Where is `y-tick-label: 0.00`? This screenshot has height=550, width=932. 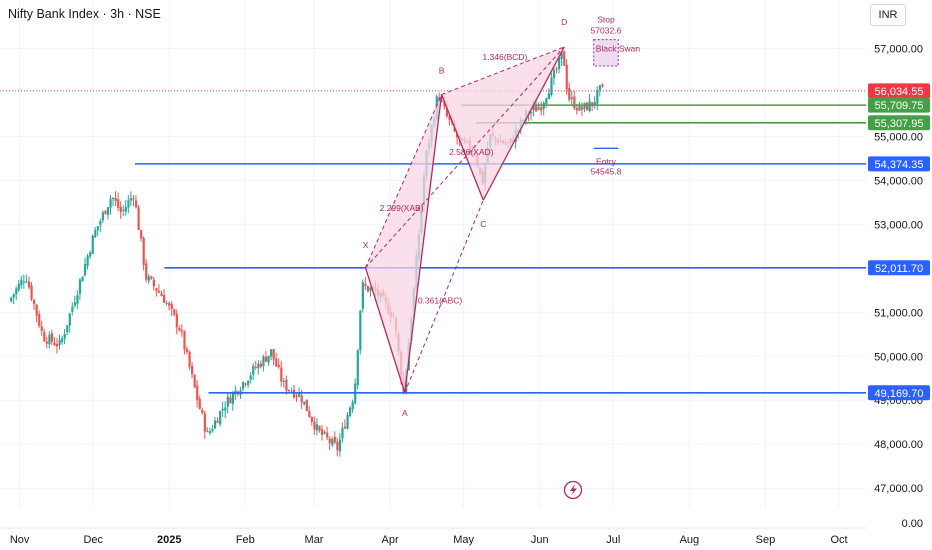 y-tick-label: 0.00 is located at coordinates (912, 524).